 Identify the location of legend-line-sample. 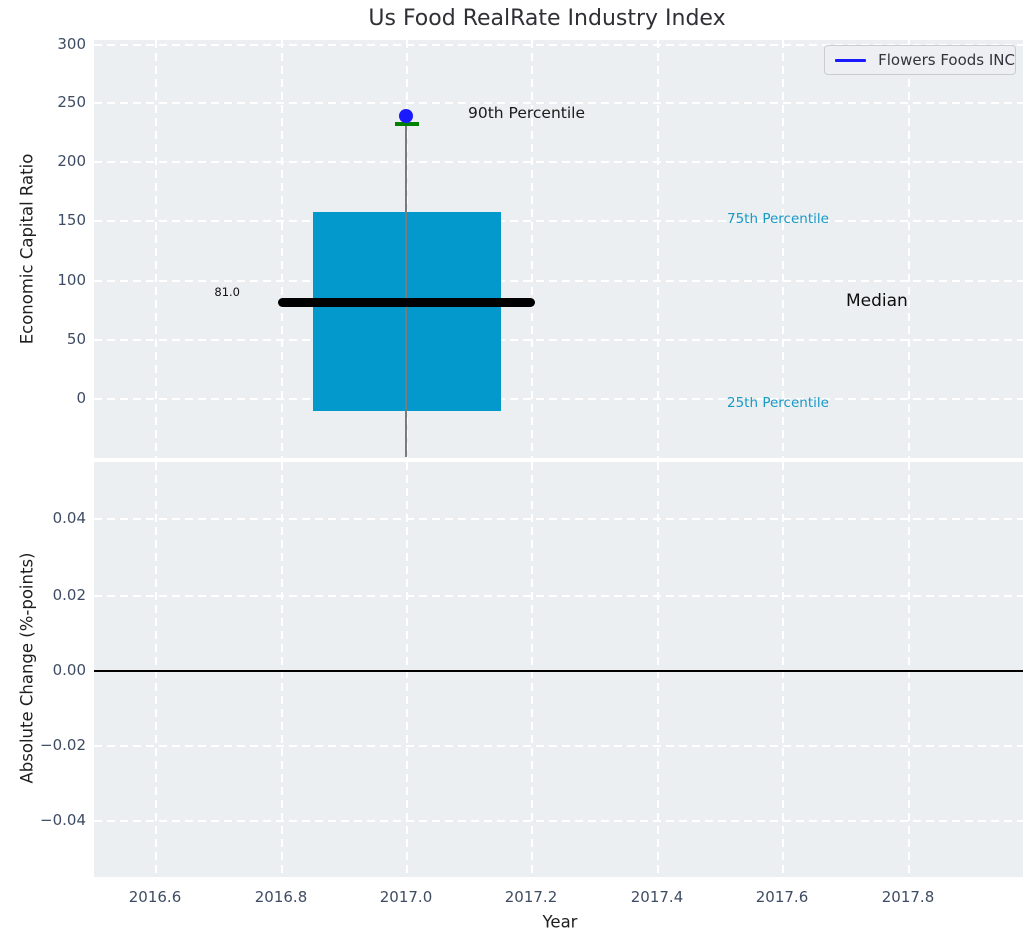
(851, 60).